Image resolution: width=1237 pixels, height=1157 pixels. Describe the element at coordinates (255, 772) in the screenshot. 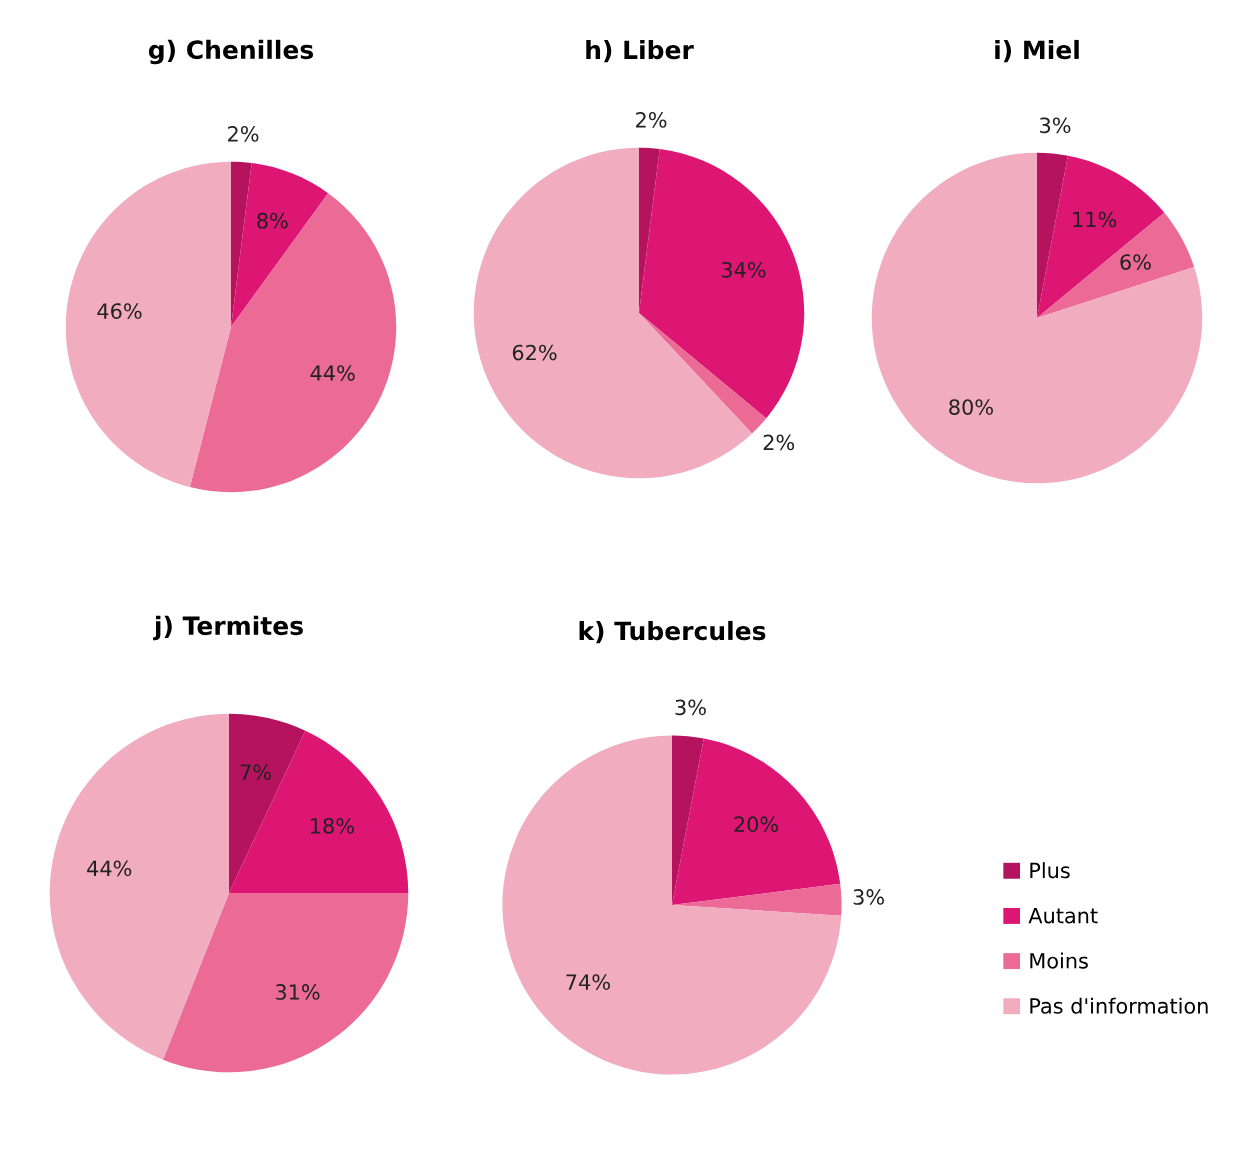

I see `data-label: 7%` at that location.